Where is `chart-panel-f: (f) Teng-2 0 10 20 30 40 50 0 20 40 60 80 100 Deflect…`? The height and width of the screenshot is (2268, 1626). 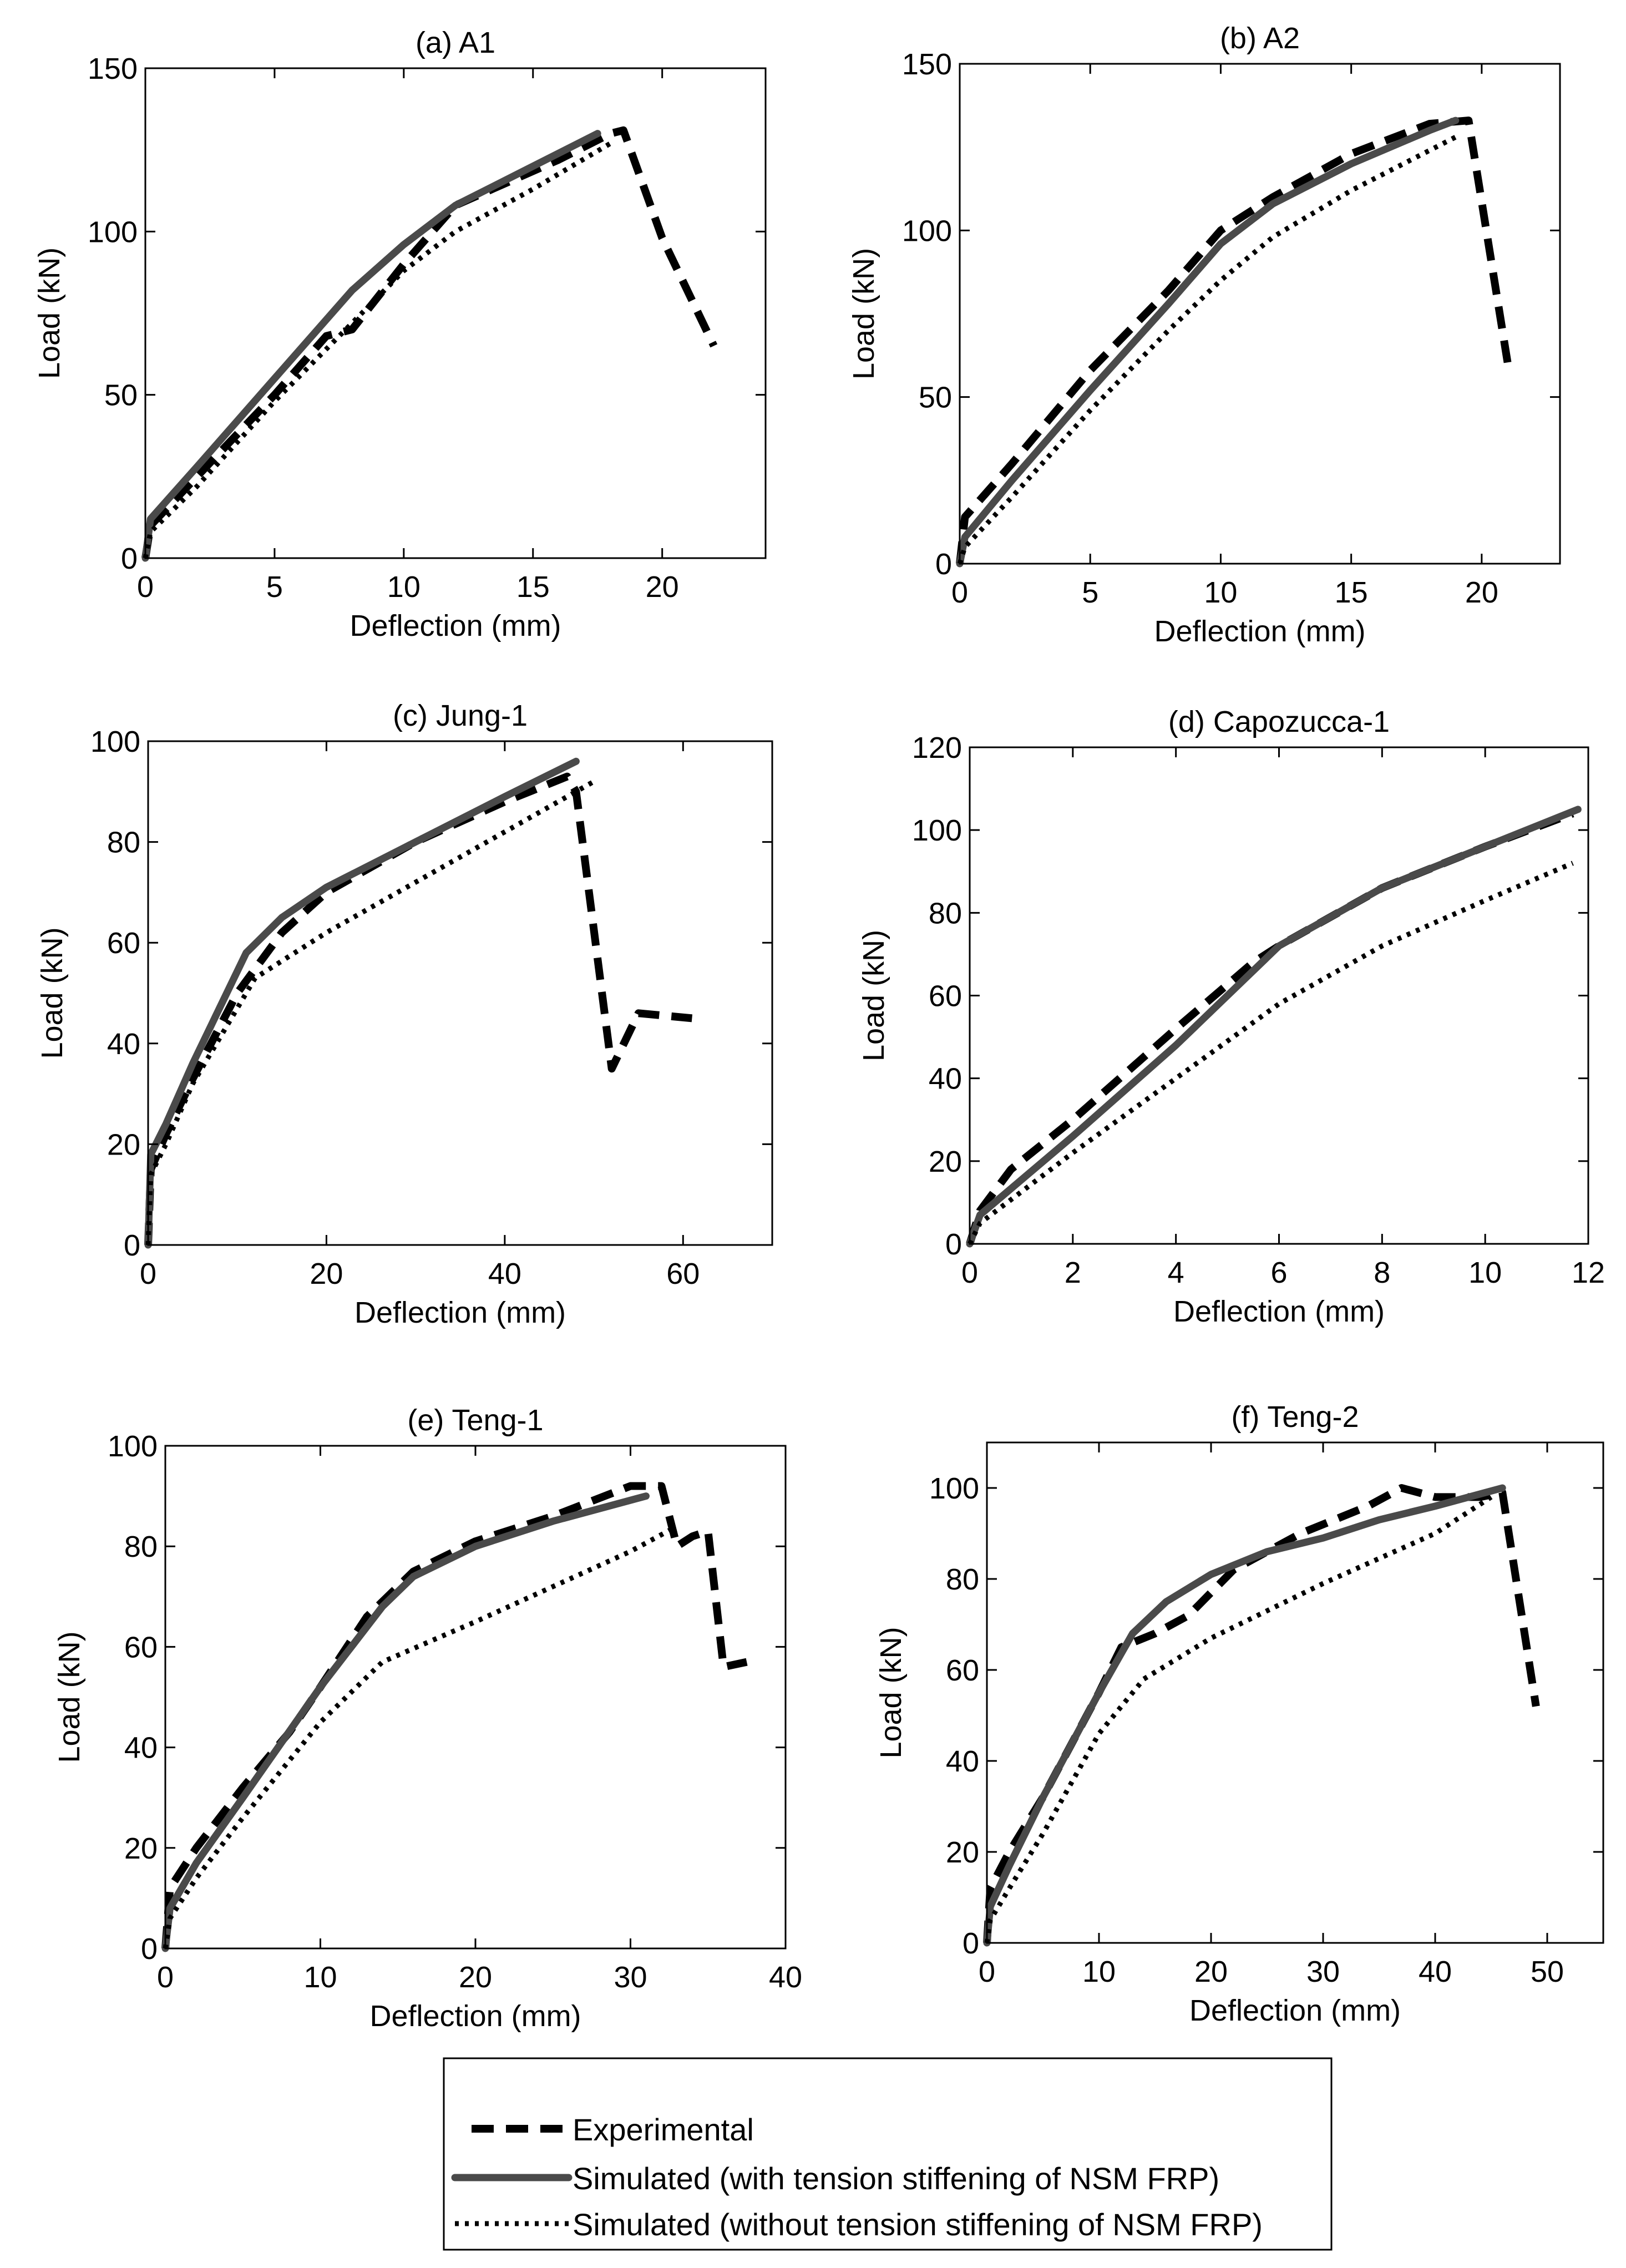
chart-panel-f: (f) Teng-2 0 10 20 30 40 50 0 20 40 60 80 100 Deflect… is located at coordinates (1239, 1713).